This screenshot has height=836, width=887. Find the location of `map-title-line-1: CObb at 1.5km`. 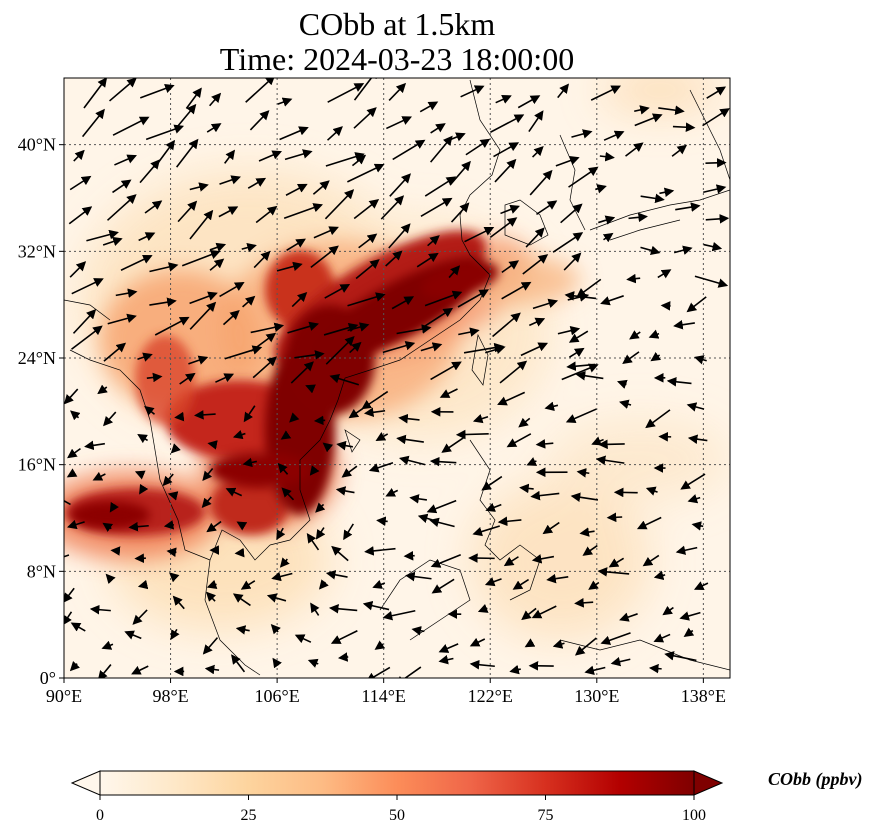

map-title-line-1: CObb at 1.5km is located at coordinates (397, 24).